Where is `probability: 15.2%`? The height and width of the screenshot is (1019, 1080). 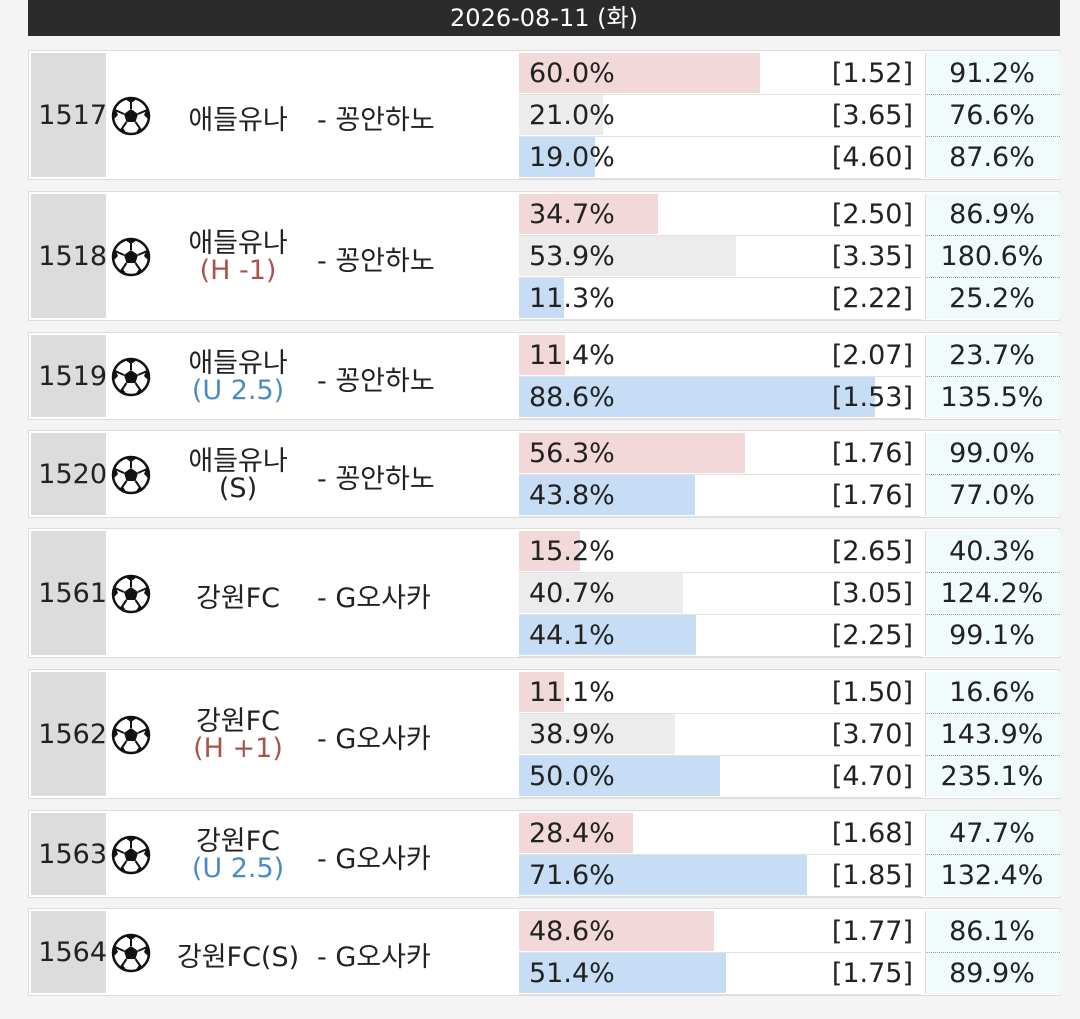
probability: 15.2% is located at coordinates (572, 551).